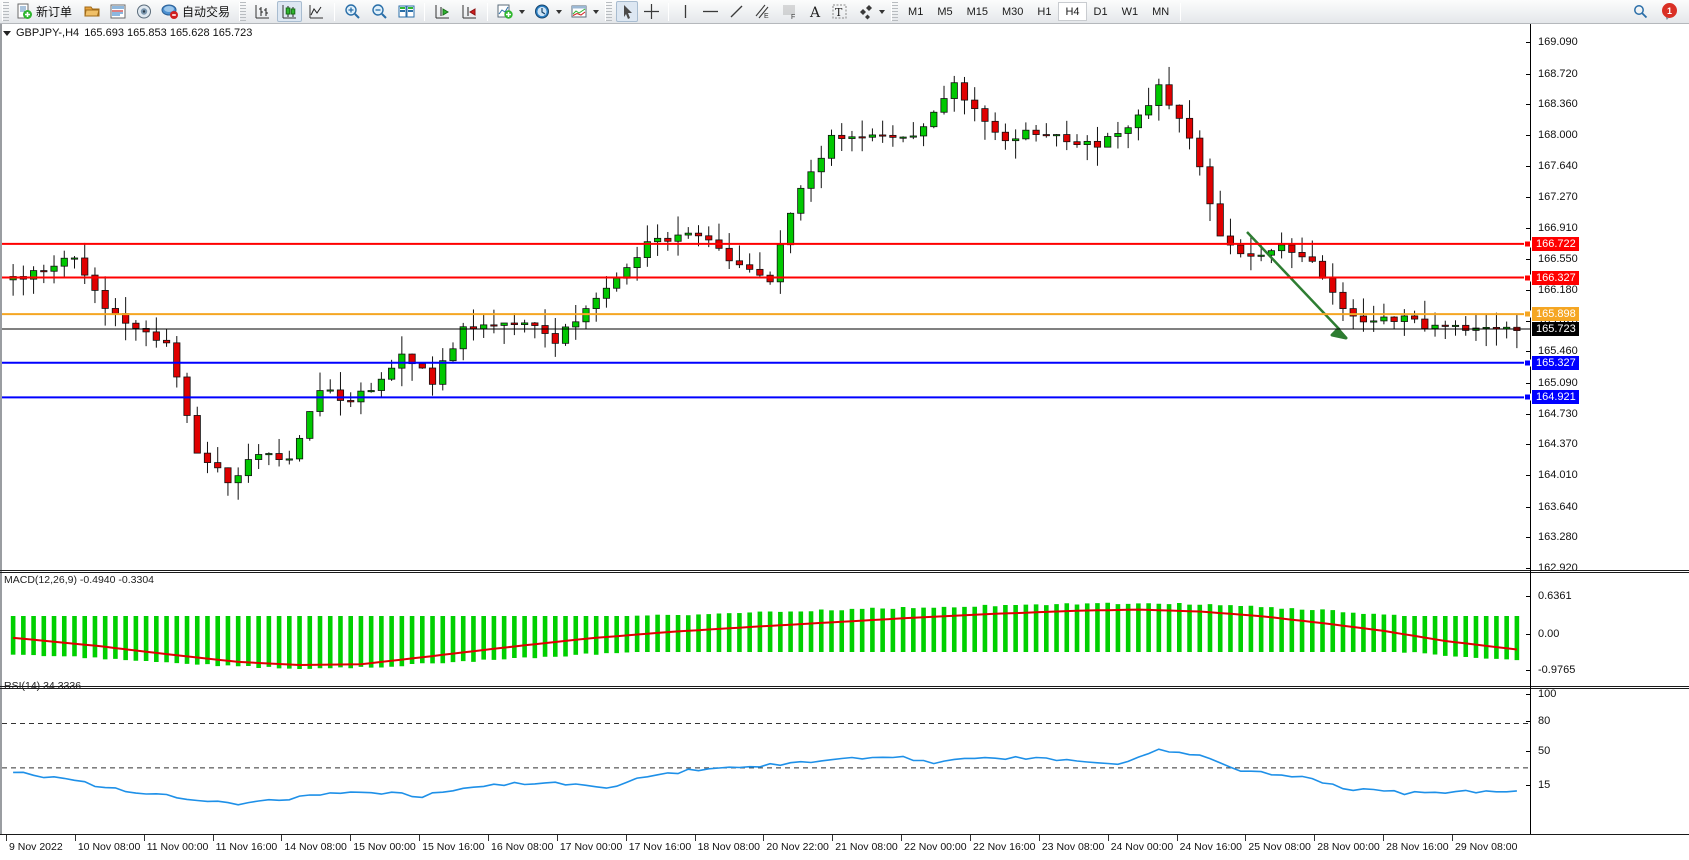 The height and width of the screenshot is (860, 1689). I want to click on tile-windows-icon, so click(406, 11).